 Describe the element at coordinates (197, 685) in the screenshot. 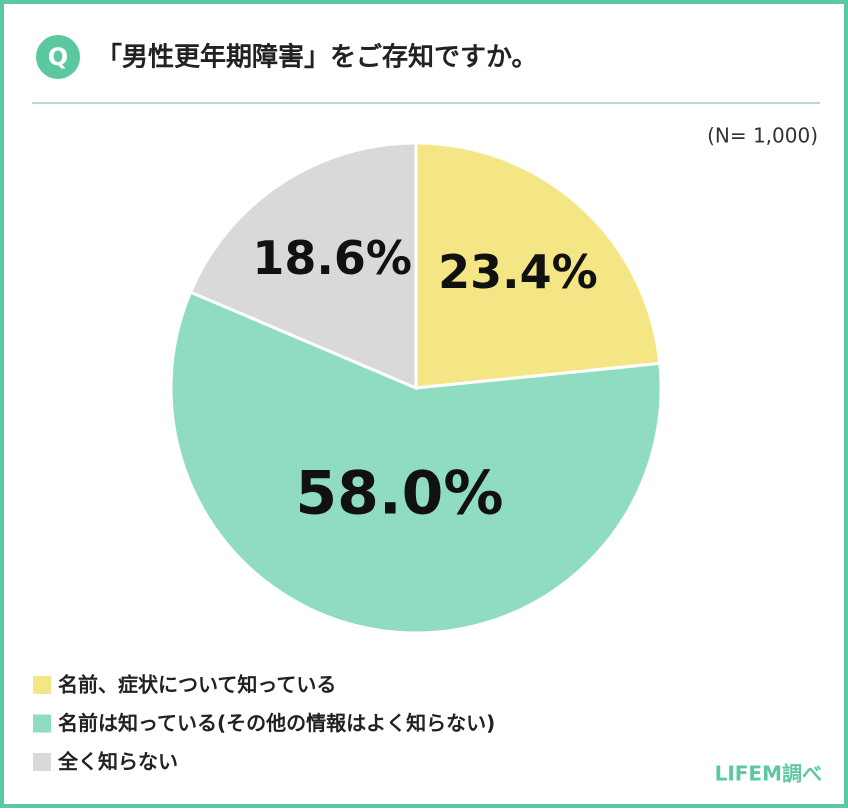

I see `legend-label: 名前、症状について知っている` at that location.